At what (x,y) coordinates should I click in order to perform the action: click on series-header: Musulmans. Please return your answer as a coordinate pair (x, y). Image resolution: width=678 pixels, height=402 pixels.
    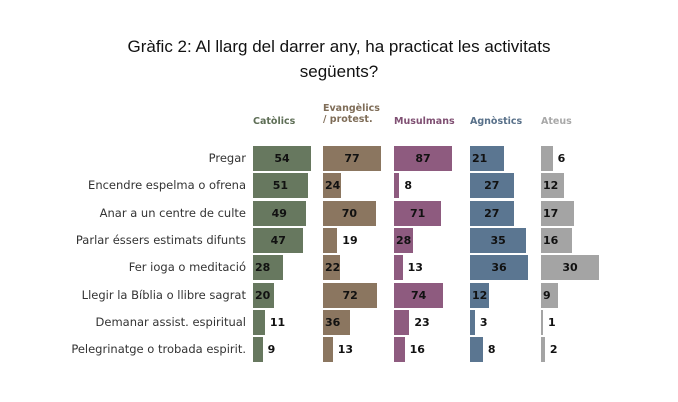
    Looking at the image, I should click on (424, 121).